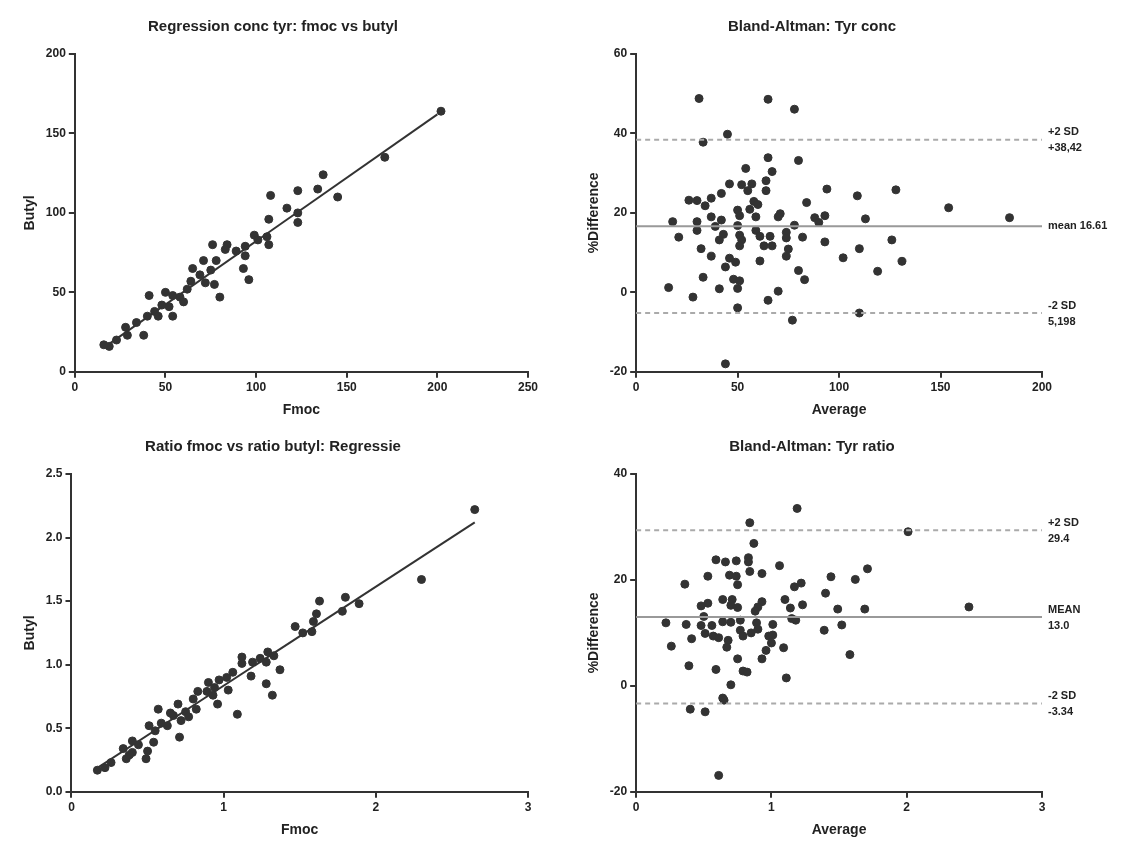 This screenshot has width=1139, height=851. What do you see at coordinates (273, 446) in the screenshot?
I see `chart-title: Ratio fmoc vs ratio butyl: Regressie` at bounding box center [273, 446].